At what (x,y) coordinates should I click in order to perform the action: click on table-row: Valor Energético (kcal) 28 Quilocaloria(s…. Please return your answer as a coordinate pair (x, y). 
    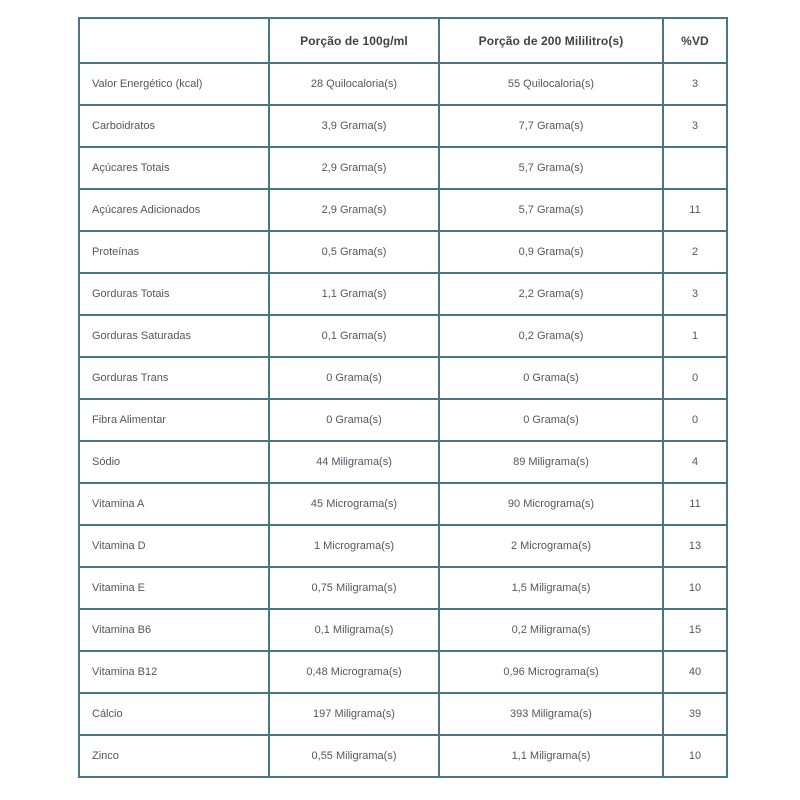
    Looking at the image, I should click on (403, 84).